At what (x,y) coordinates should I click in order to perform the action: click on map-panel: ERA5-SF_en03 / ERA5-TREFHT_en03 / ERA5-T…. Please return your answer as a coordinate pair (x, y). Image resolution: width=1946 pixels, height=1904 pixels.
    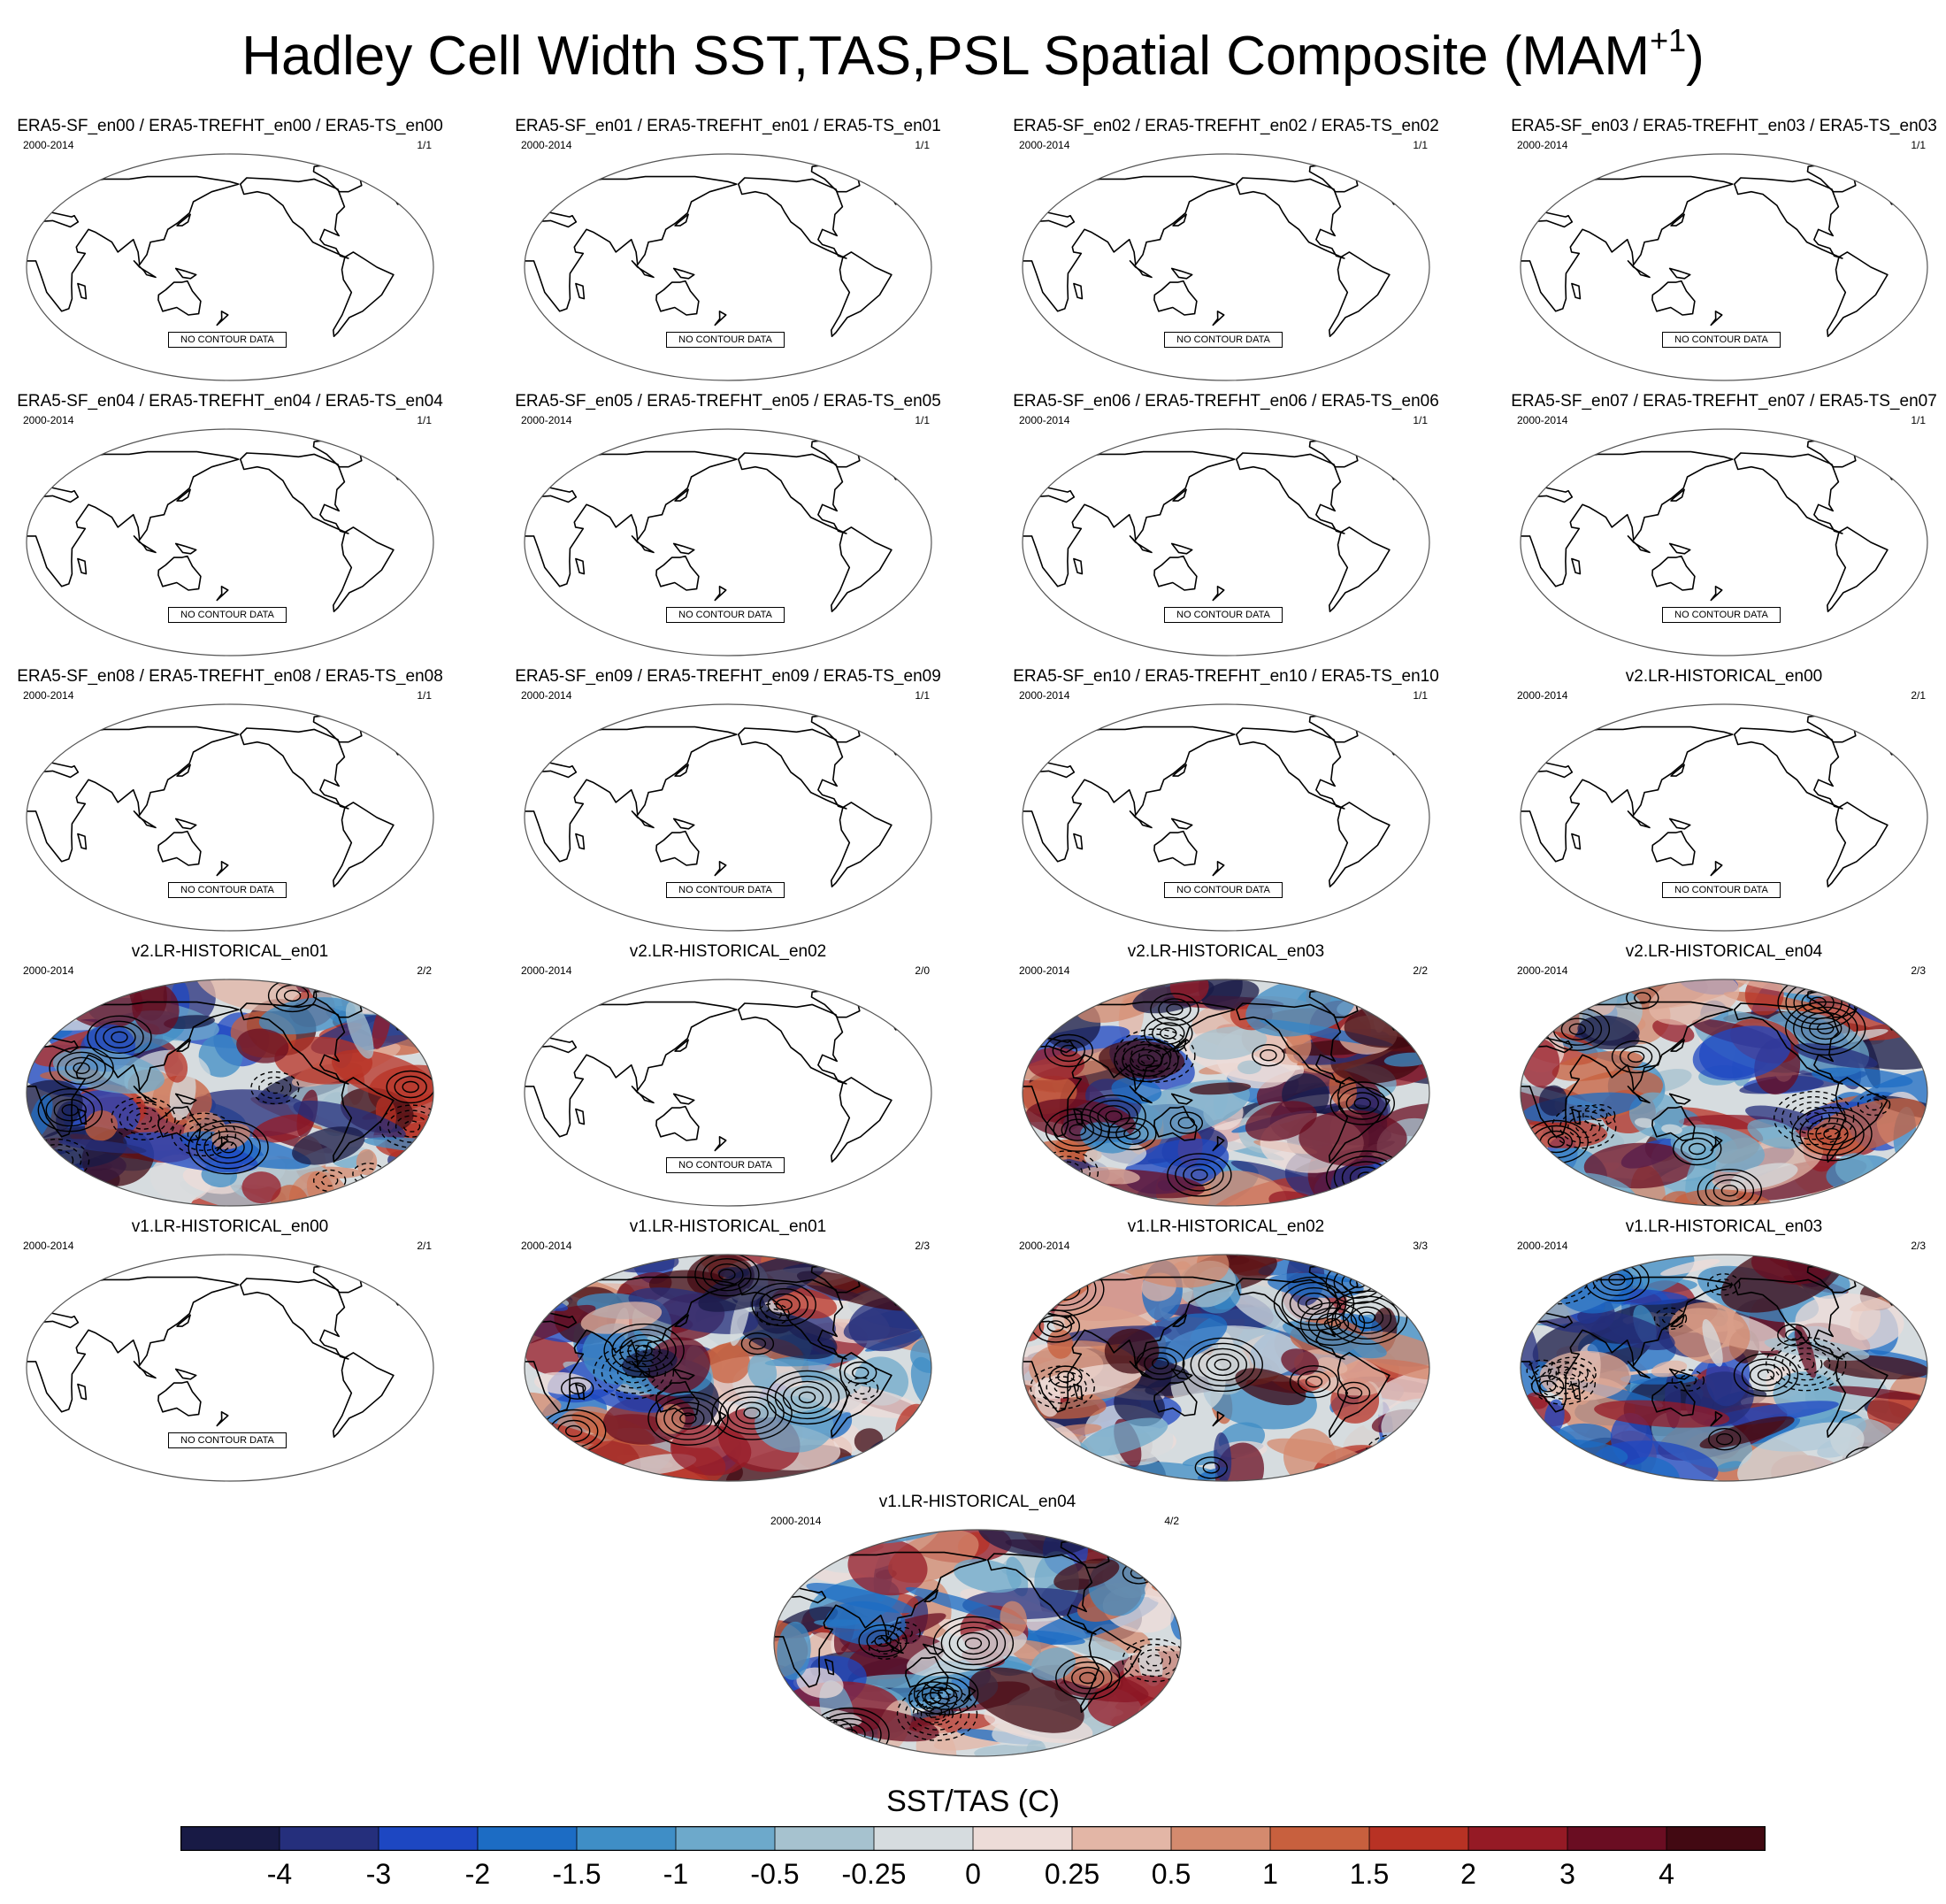
    Looking at the image, I should click on (1720, 249).